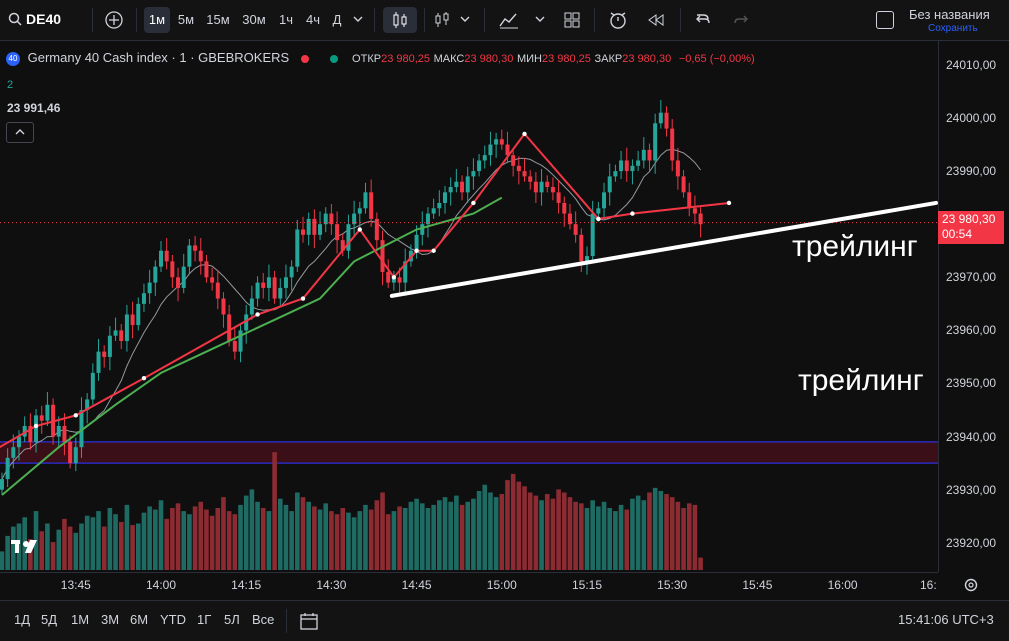  Describe the element at coordinates (663, 249) in the screenshot. I see `trailing-trend-line` at that location.